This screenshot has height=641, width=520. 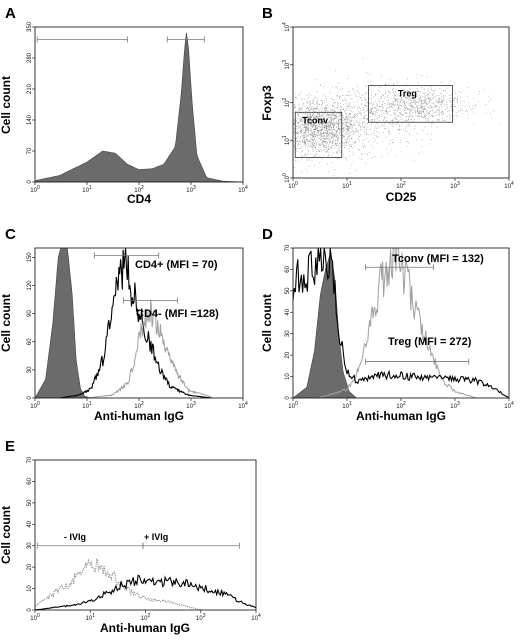 What do you see at coordinates (139, 416) in the screenshot?
I see `x-axis-label: Anti-human IgG` at bounding box center [139, 416].